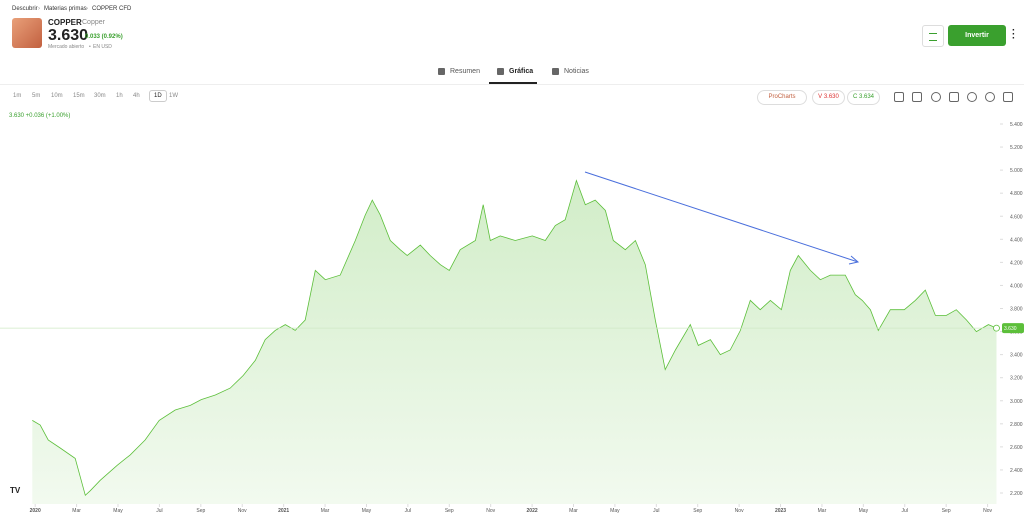  What do you see at coordinates (1016, 148) in the screenshot?
I see `y-tick-label: 5.200` at bounding box center [1016, 148].